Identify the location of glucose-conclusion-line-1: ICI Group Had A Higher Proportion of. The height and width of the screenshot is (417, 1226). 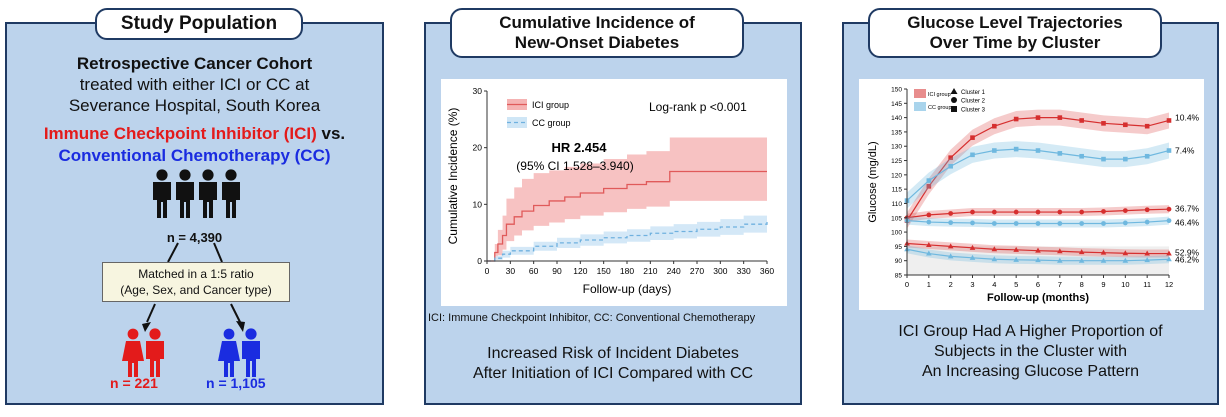
(1030, 331).